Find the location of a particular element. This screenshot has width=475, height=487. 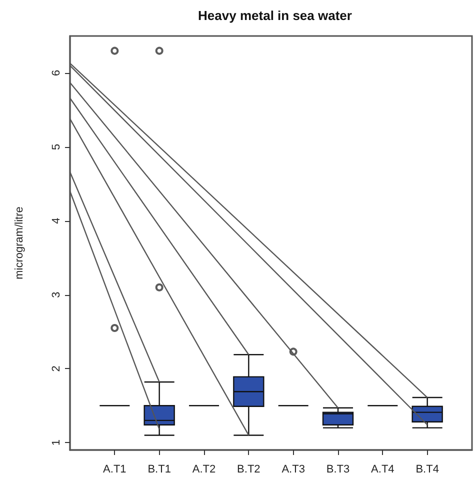

y-tick-label: 2 is located at coordinates (56, 369).